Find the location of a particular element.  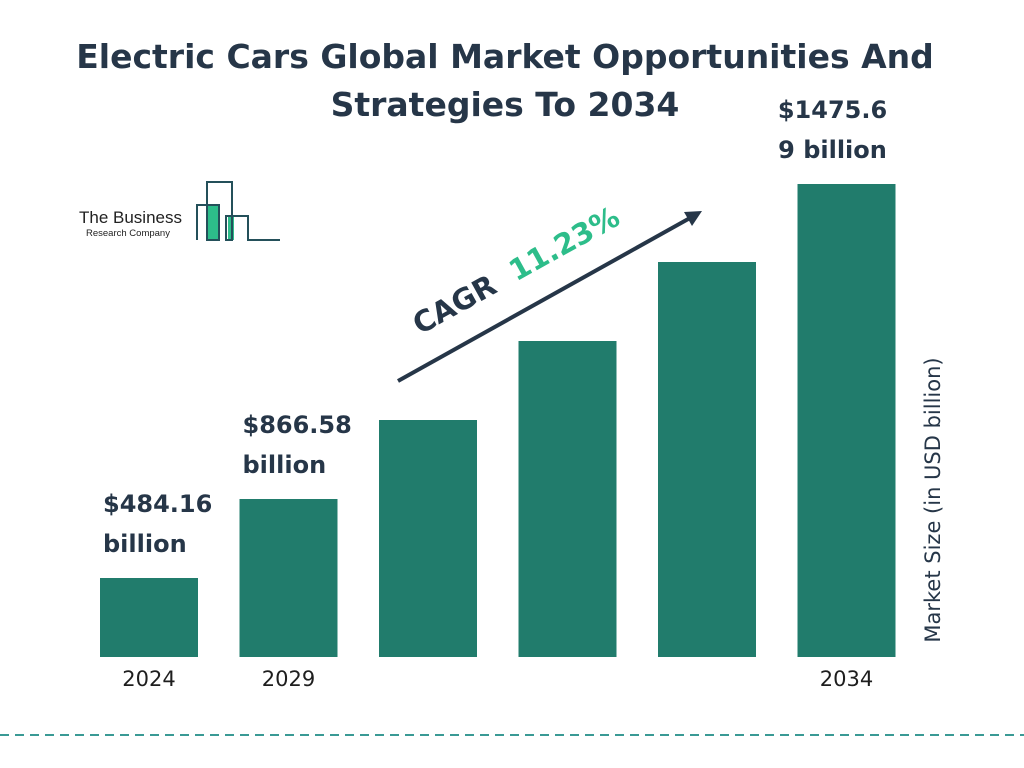

data-label: 9 billion is located at coordinates (832, 150).